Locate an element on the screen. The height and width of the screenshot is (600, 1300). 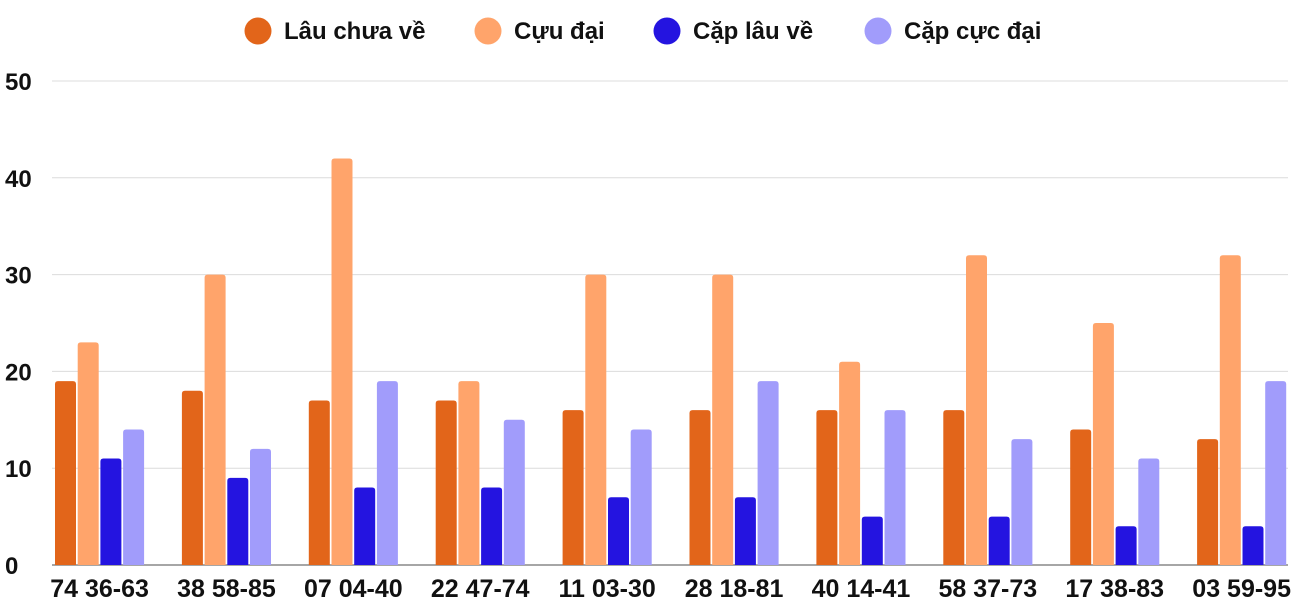
x-tick-label: 28 18-81 is located at coordinates (734, 587).